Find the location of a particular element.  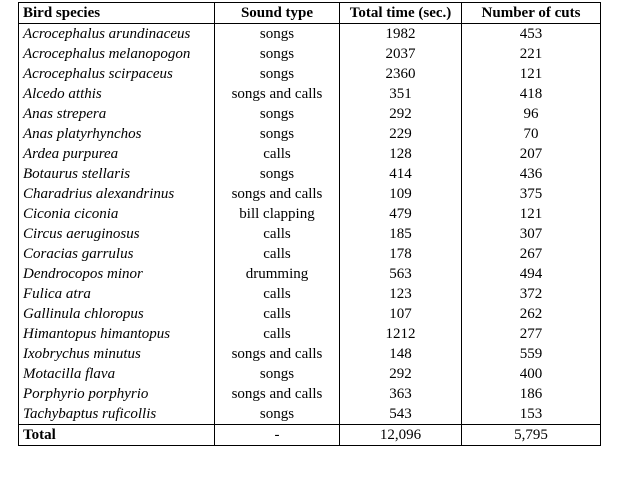

table-cell: 229 is located at coordinates (400, 134).